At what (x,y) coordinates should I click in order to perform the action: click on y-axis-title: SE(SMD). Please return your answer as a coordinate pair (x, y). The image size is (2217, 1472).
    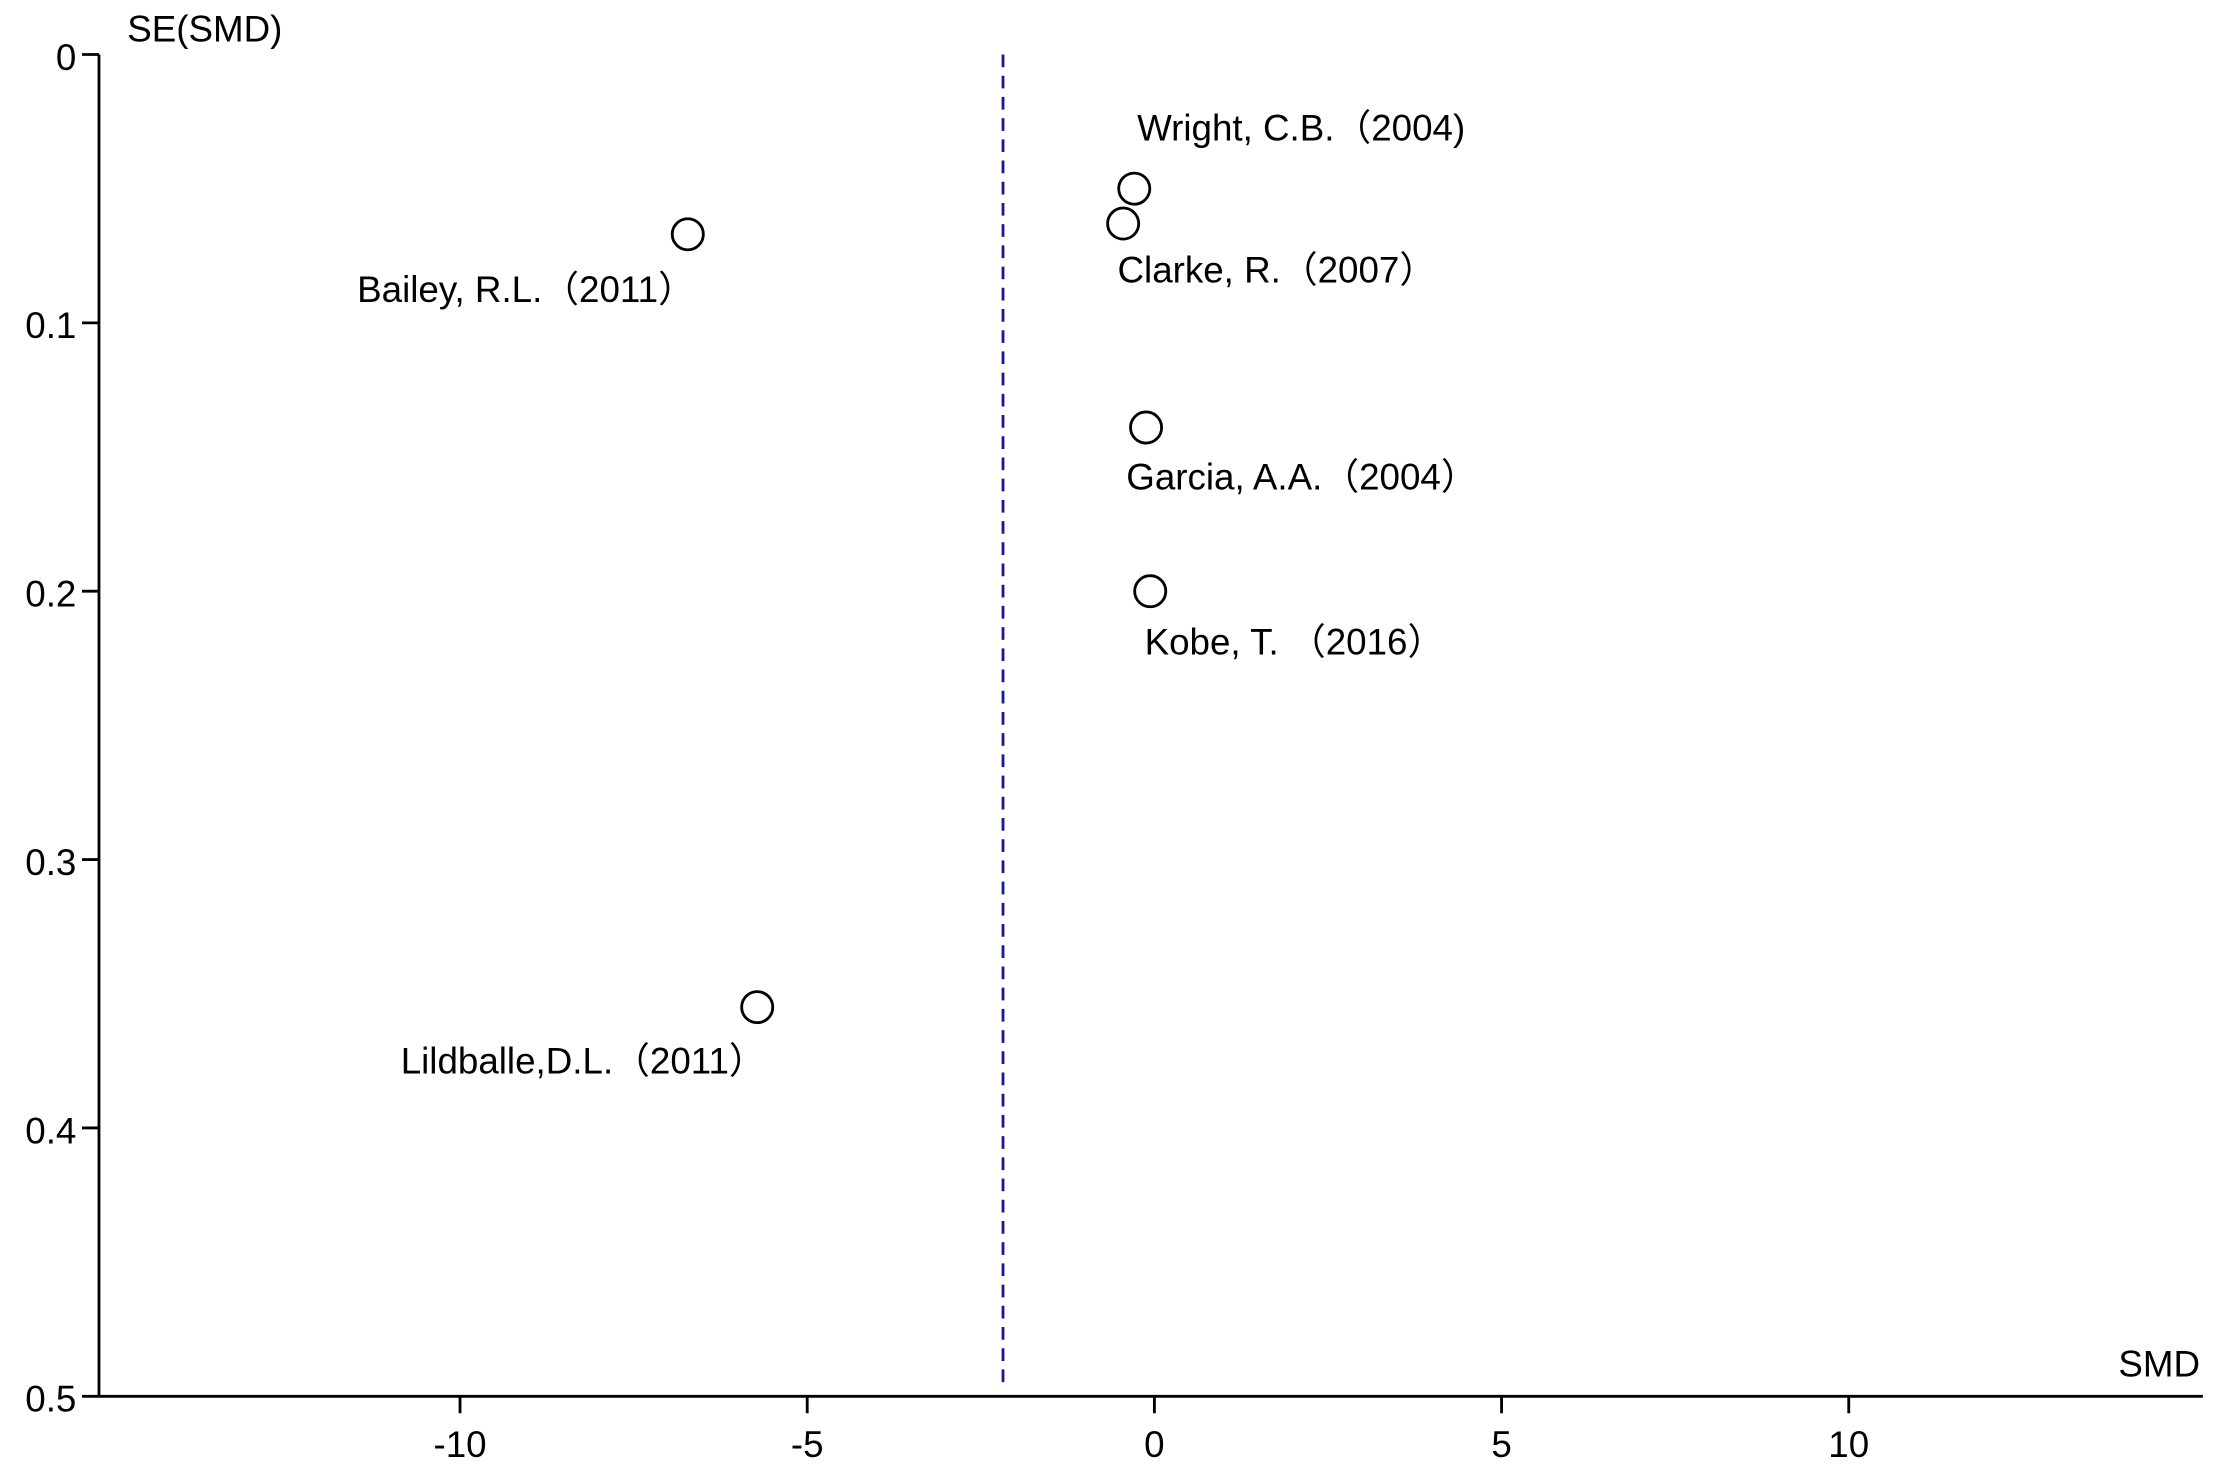
    Looking at the image, I should click on (204, 29).